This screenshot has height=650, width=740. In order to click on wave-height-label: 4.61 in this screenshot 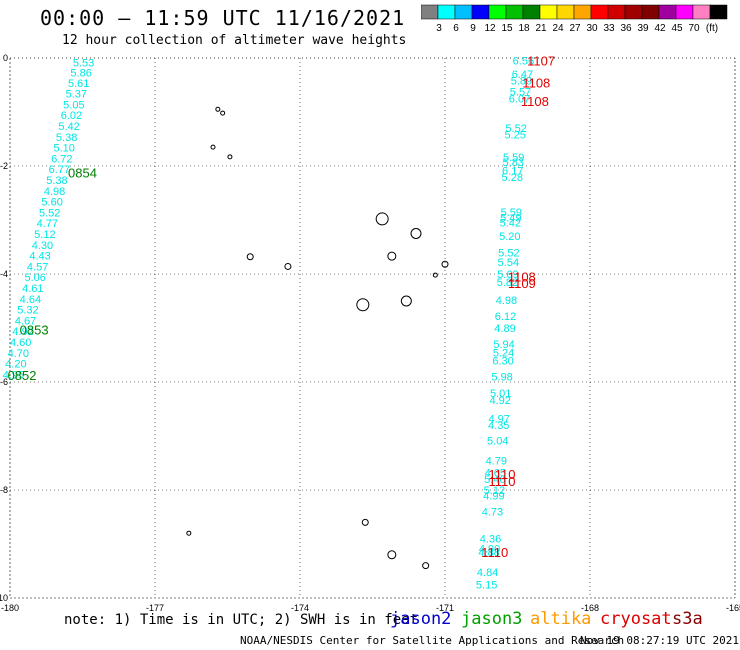, I will do `click(32, 289)`.